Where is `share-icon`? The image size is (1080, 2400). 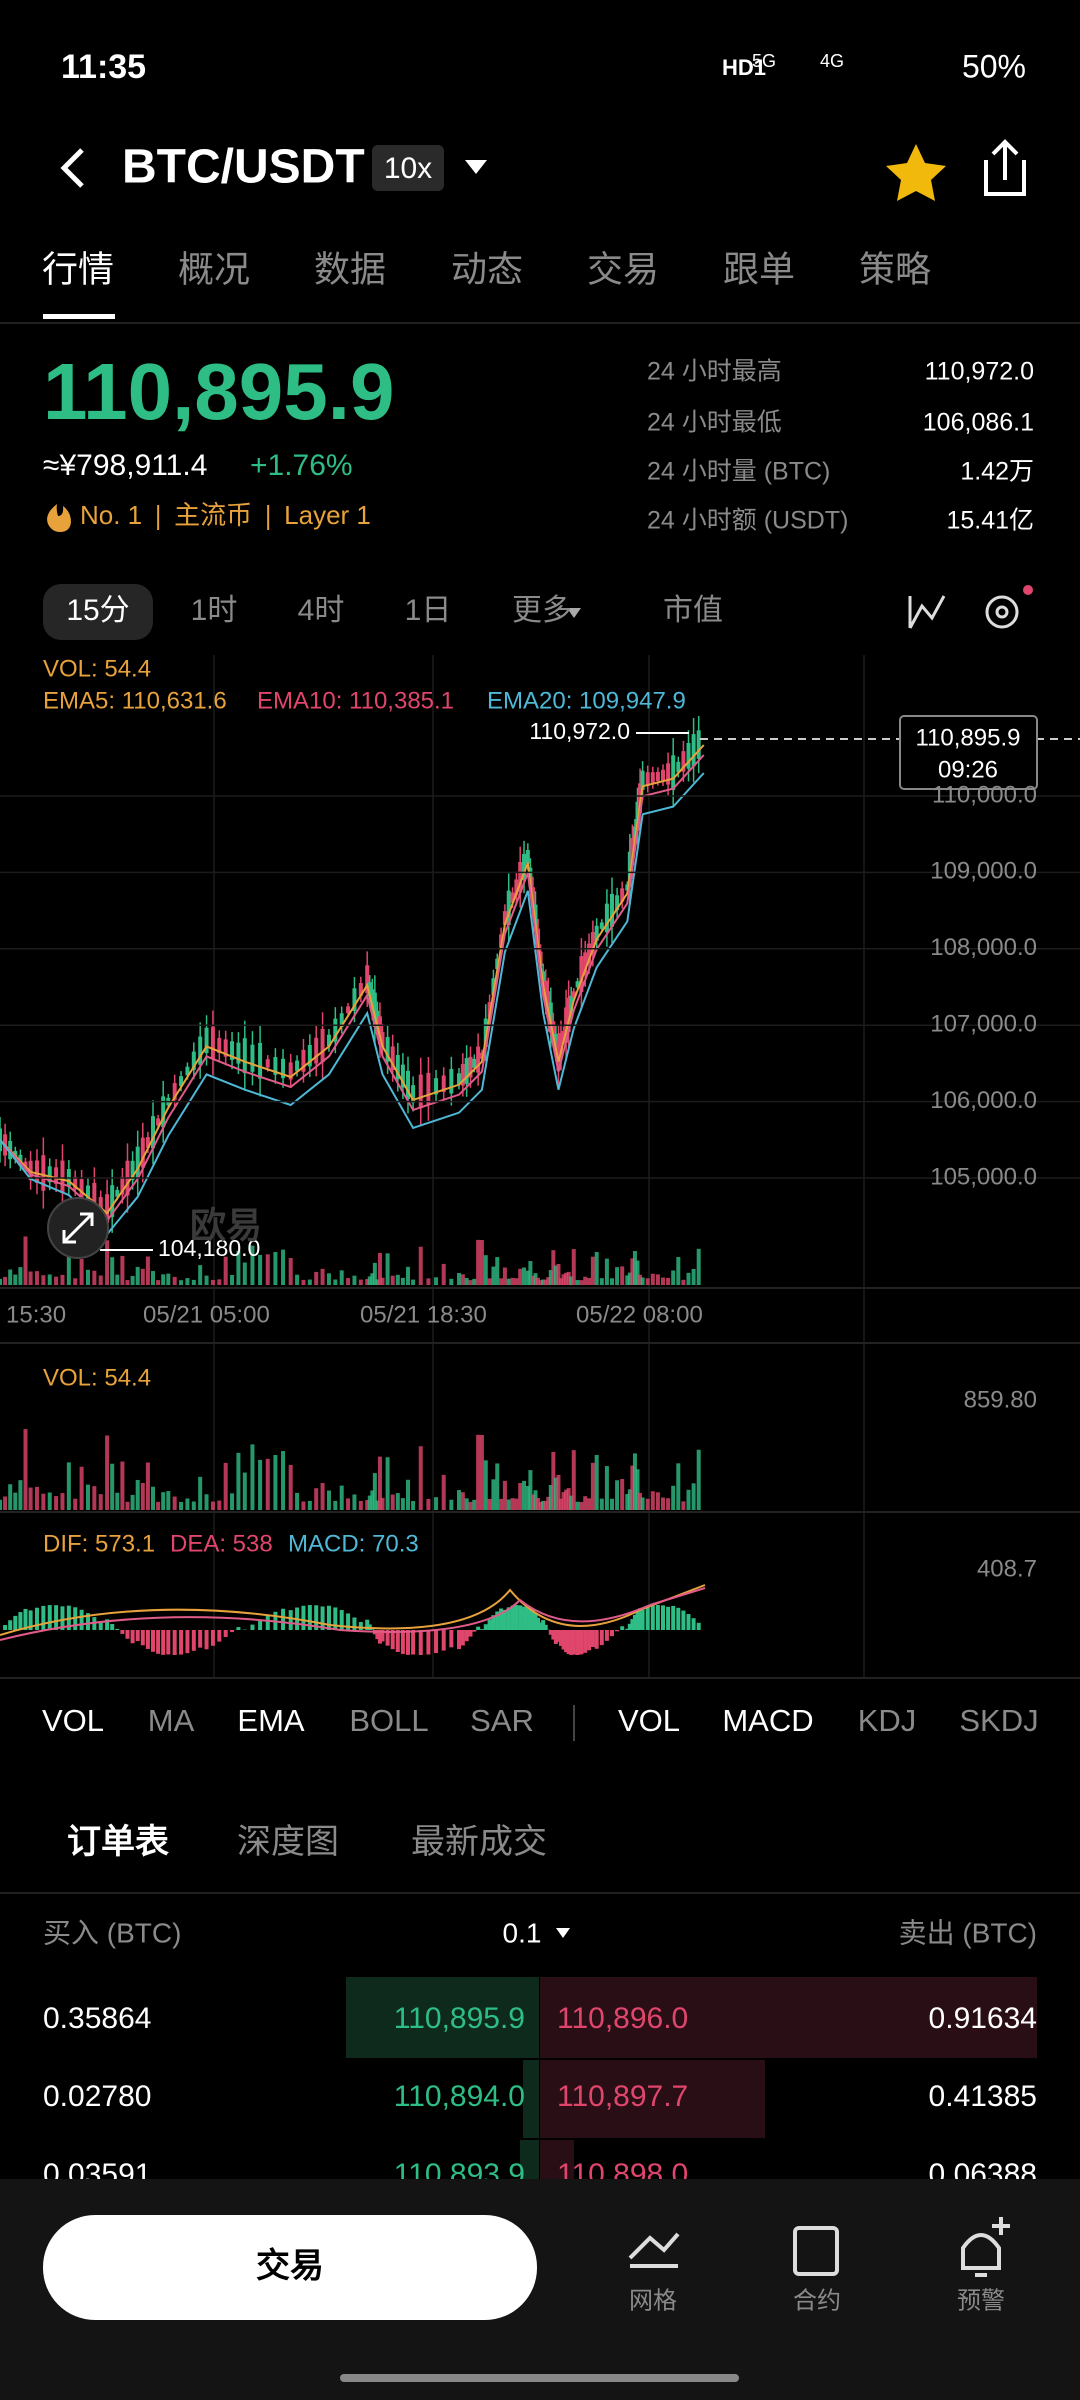
share-icon is located at coordinates (1005, 167).